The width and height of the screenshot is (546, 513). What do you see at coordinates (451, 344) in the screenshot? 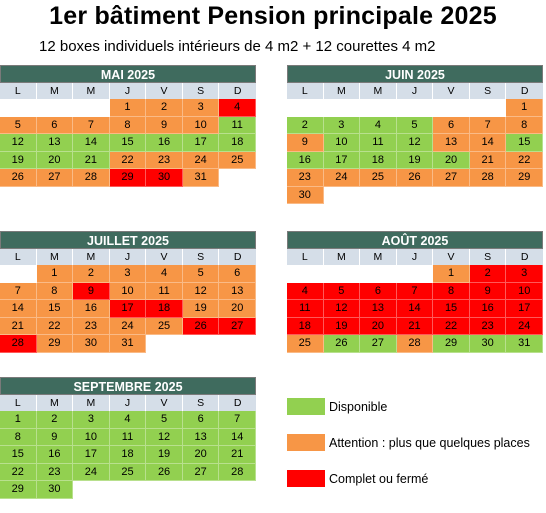
I see `day-cell: 29` at bounding box center [451, 344].